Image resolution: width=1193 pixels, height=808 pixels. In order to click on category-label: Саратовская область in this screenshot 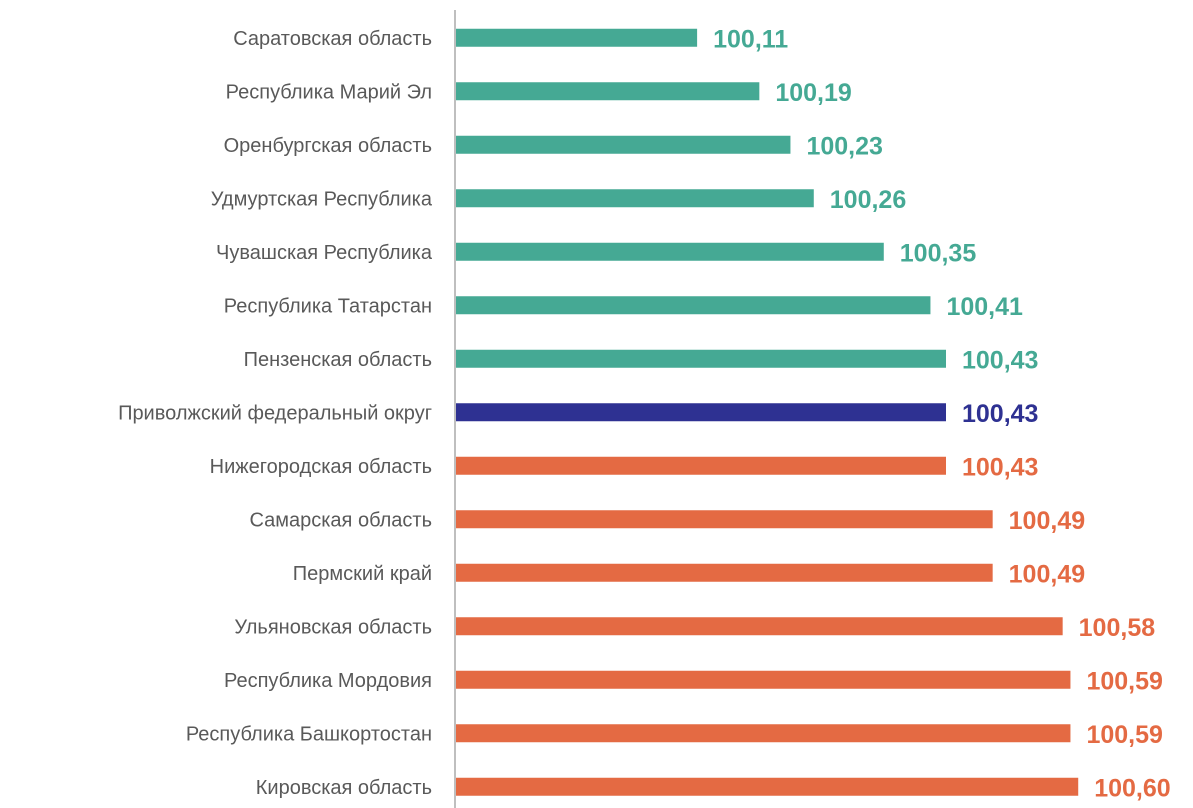, I will do `click(332, 39)`.